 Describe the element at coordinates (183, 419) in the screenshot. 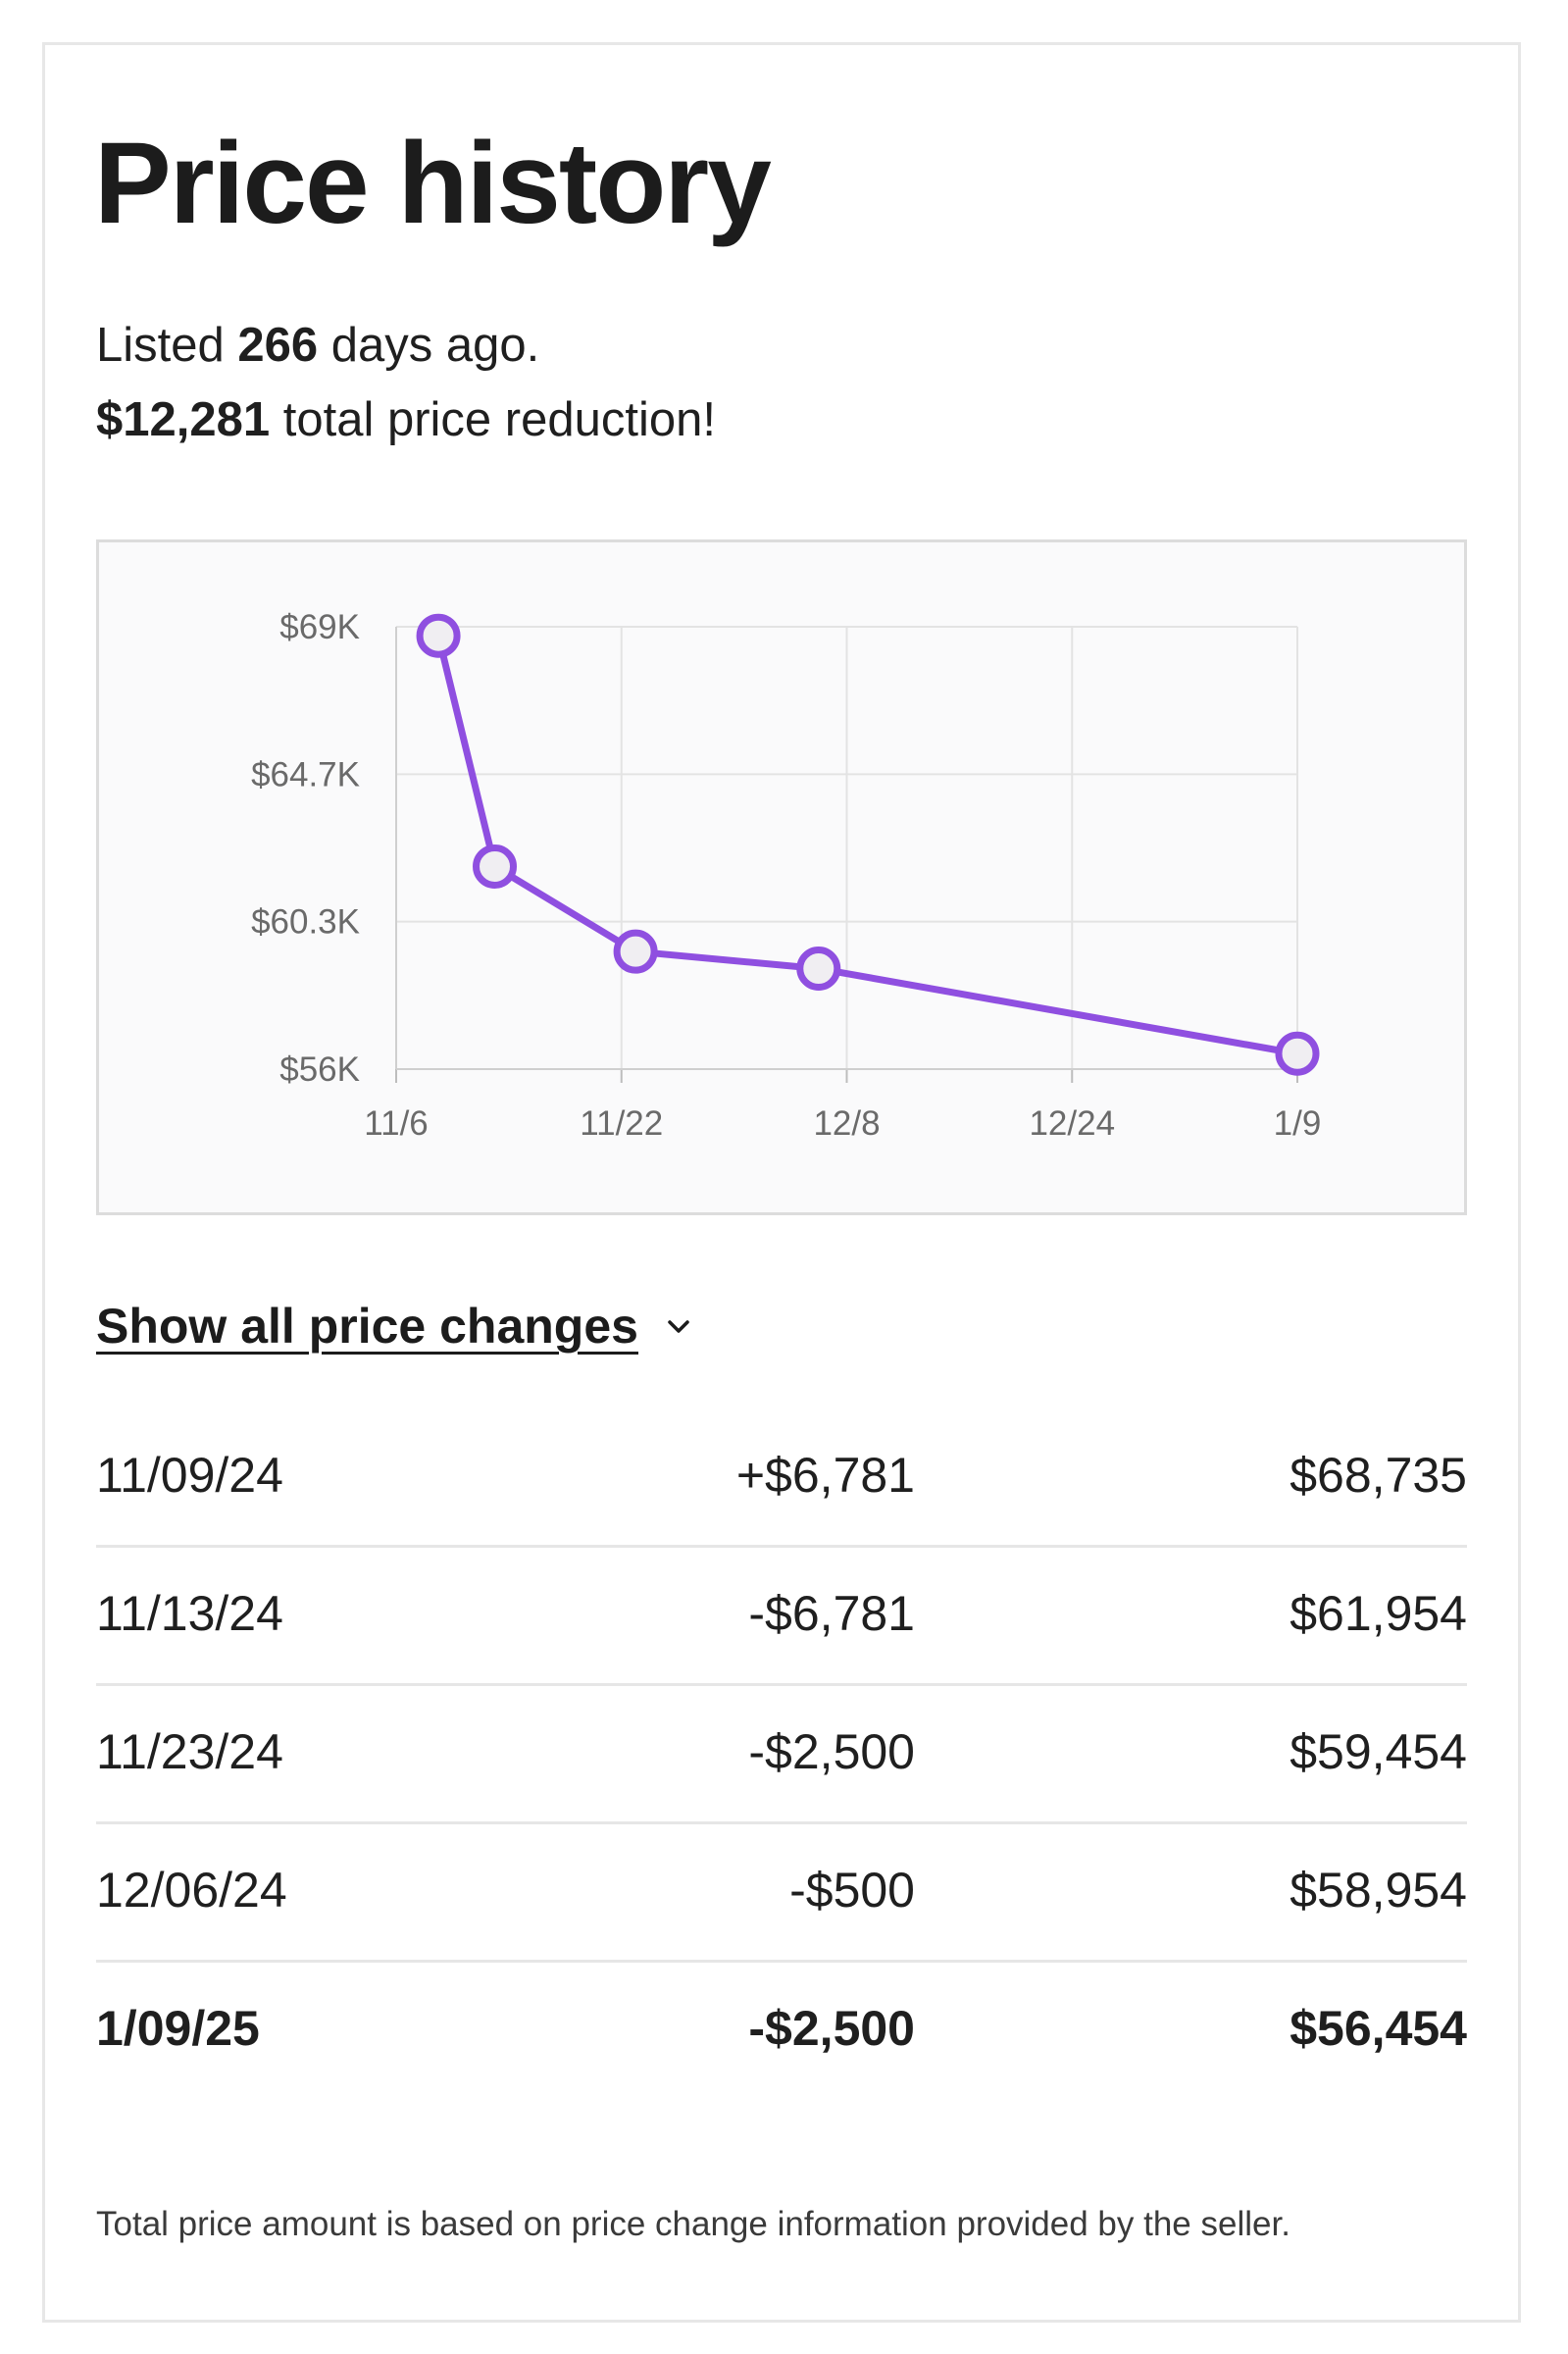

I see `reduction-amount: $12,281` at that location.